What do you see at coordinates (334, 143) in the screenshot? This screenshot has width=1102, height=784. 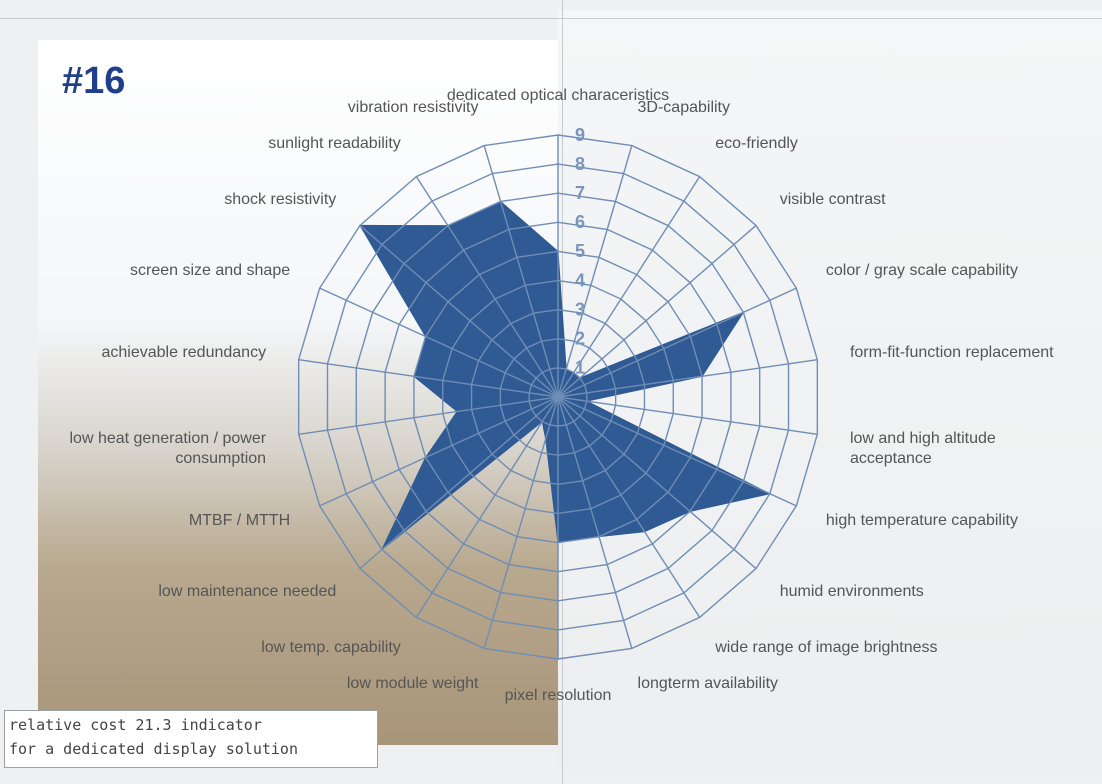 I see `category-label: sunlight readability` at bounding box center [334, 143].